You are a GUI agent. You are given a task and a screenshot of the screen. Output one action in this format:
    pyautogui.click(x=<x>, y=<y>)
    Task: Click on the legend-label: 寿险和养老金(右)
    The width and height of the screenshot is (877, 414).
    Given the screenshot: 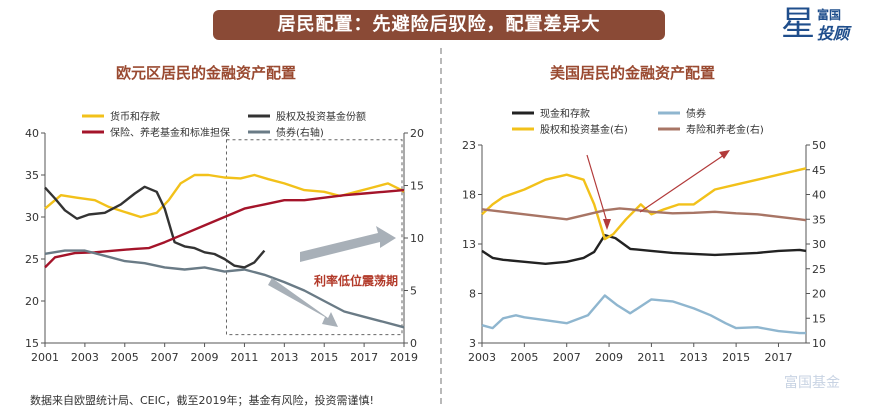 What is the action you would take?
    pyautogui.click(x=725, y=129)
    